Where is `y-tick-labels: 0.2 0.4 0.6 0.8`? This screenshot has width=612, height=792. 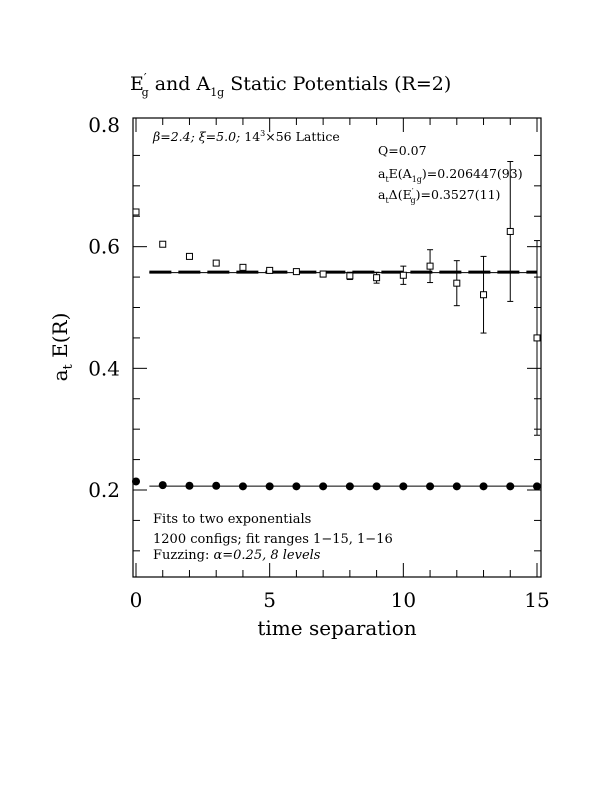
y-tick-labels: 0.2 0.4 0.6 0.8 is located at coordinates (104, 307).